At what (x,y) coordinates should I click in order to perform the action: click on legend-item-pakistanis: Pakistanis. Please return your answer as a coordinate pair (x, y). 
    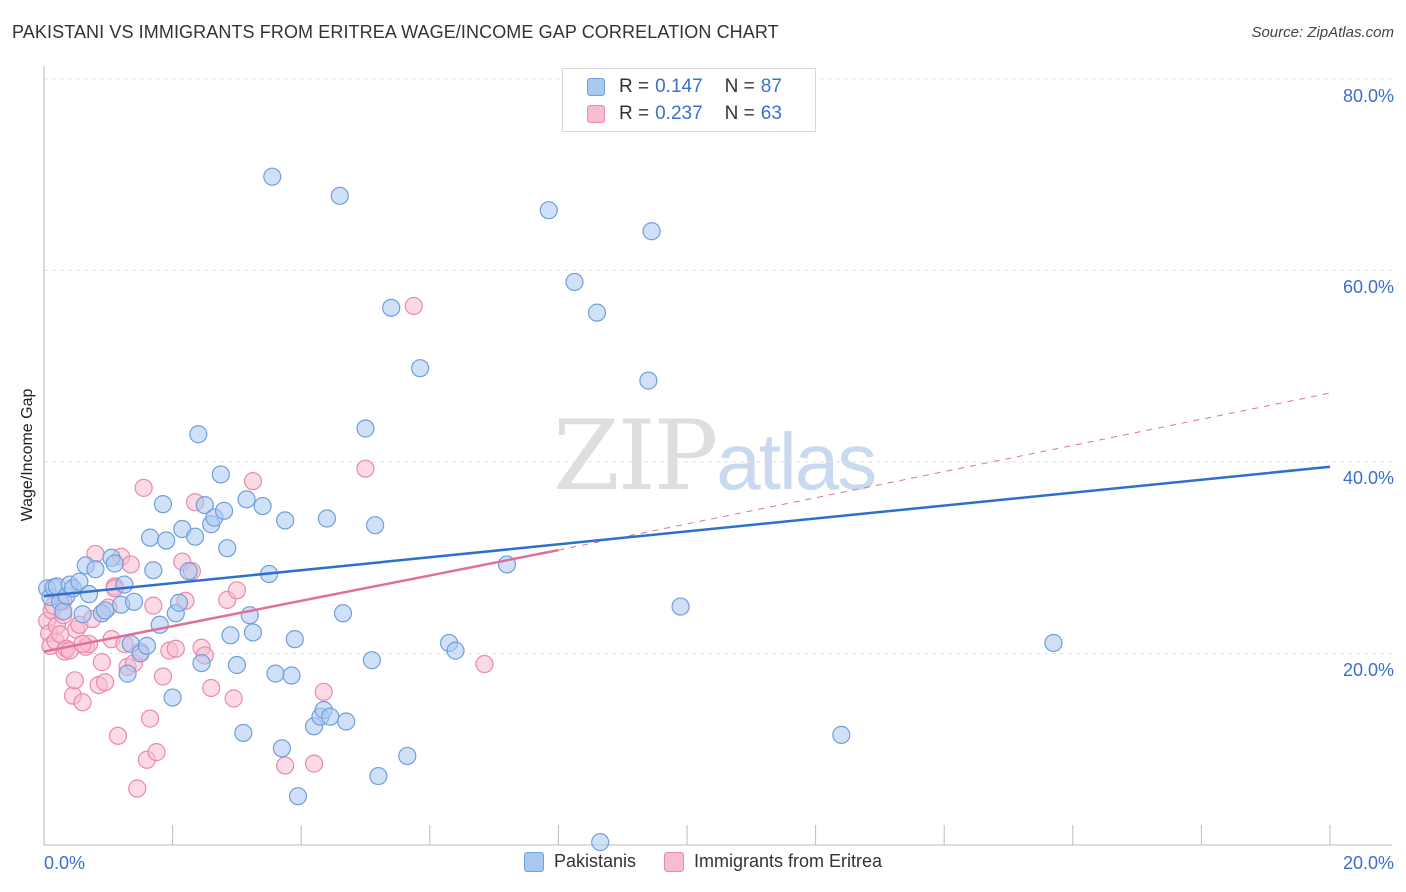
    Looking at the image, I should click on (579, 861).